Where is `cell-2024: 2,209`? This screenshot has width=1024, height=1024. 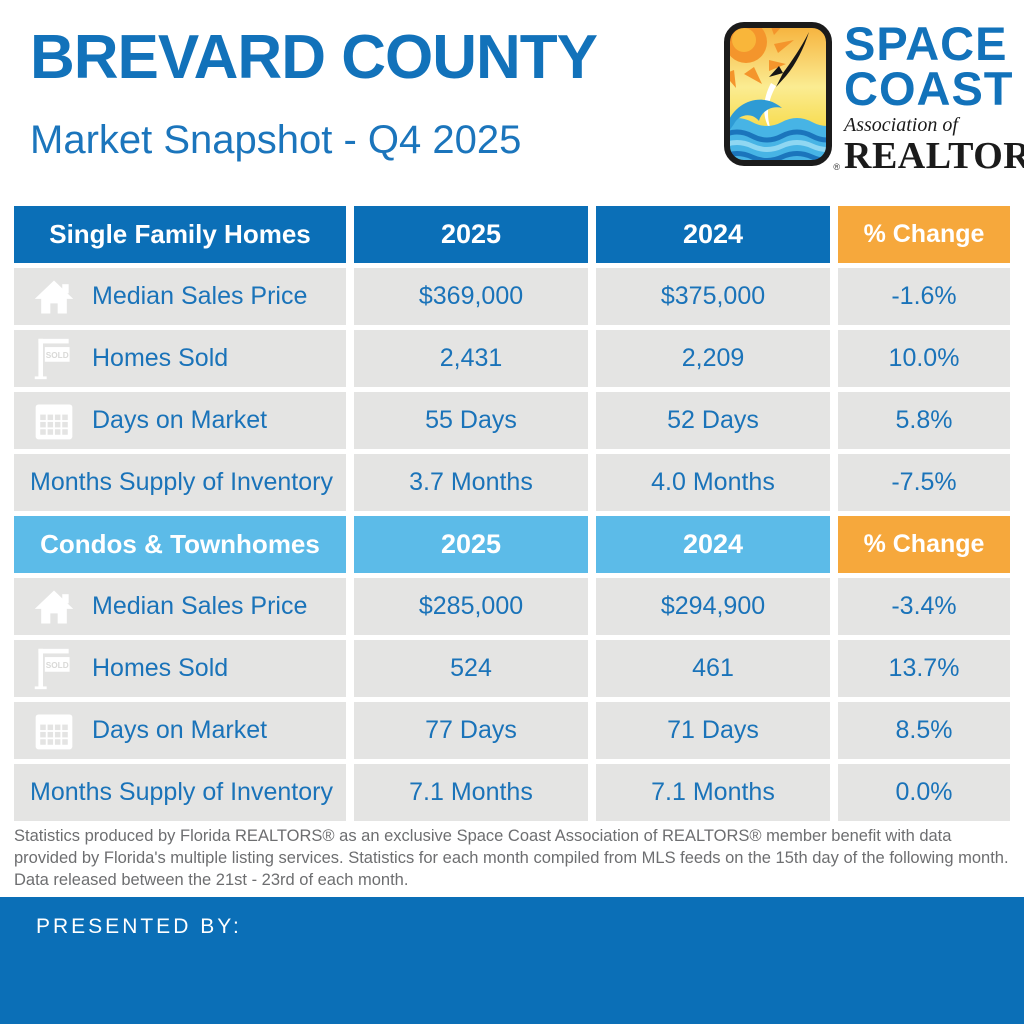
cell-2024: 2,209 is located at coordinates (713, 358).